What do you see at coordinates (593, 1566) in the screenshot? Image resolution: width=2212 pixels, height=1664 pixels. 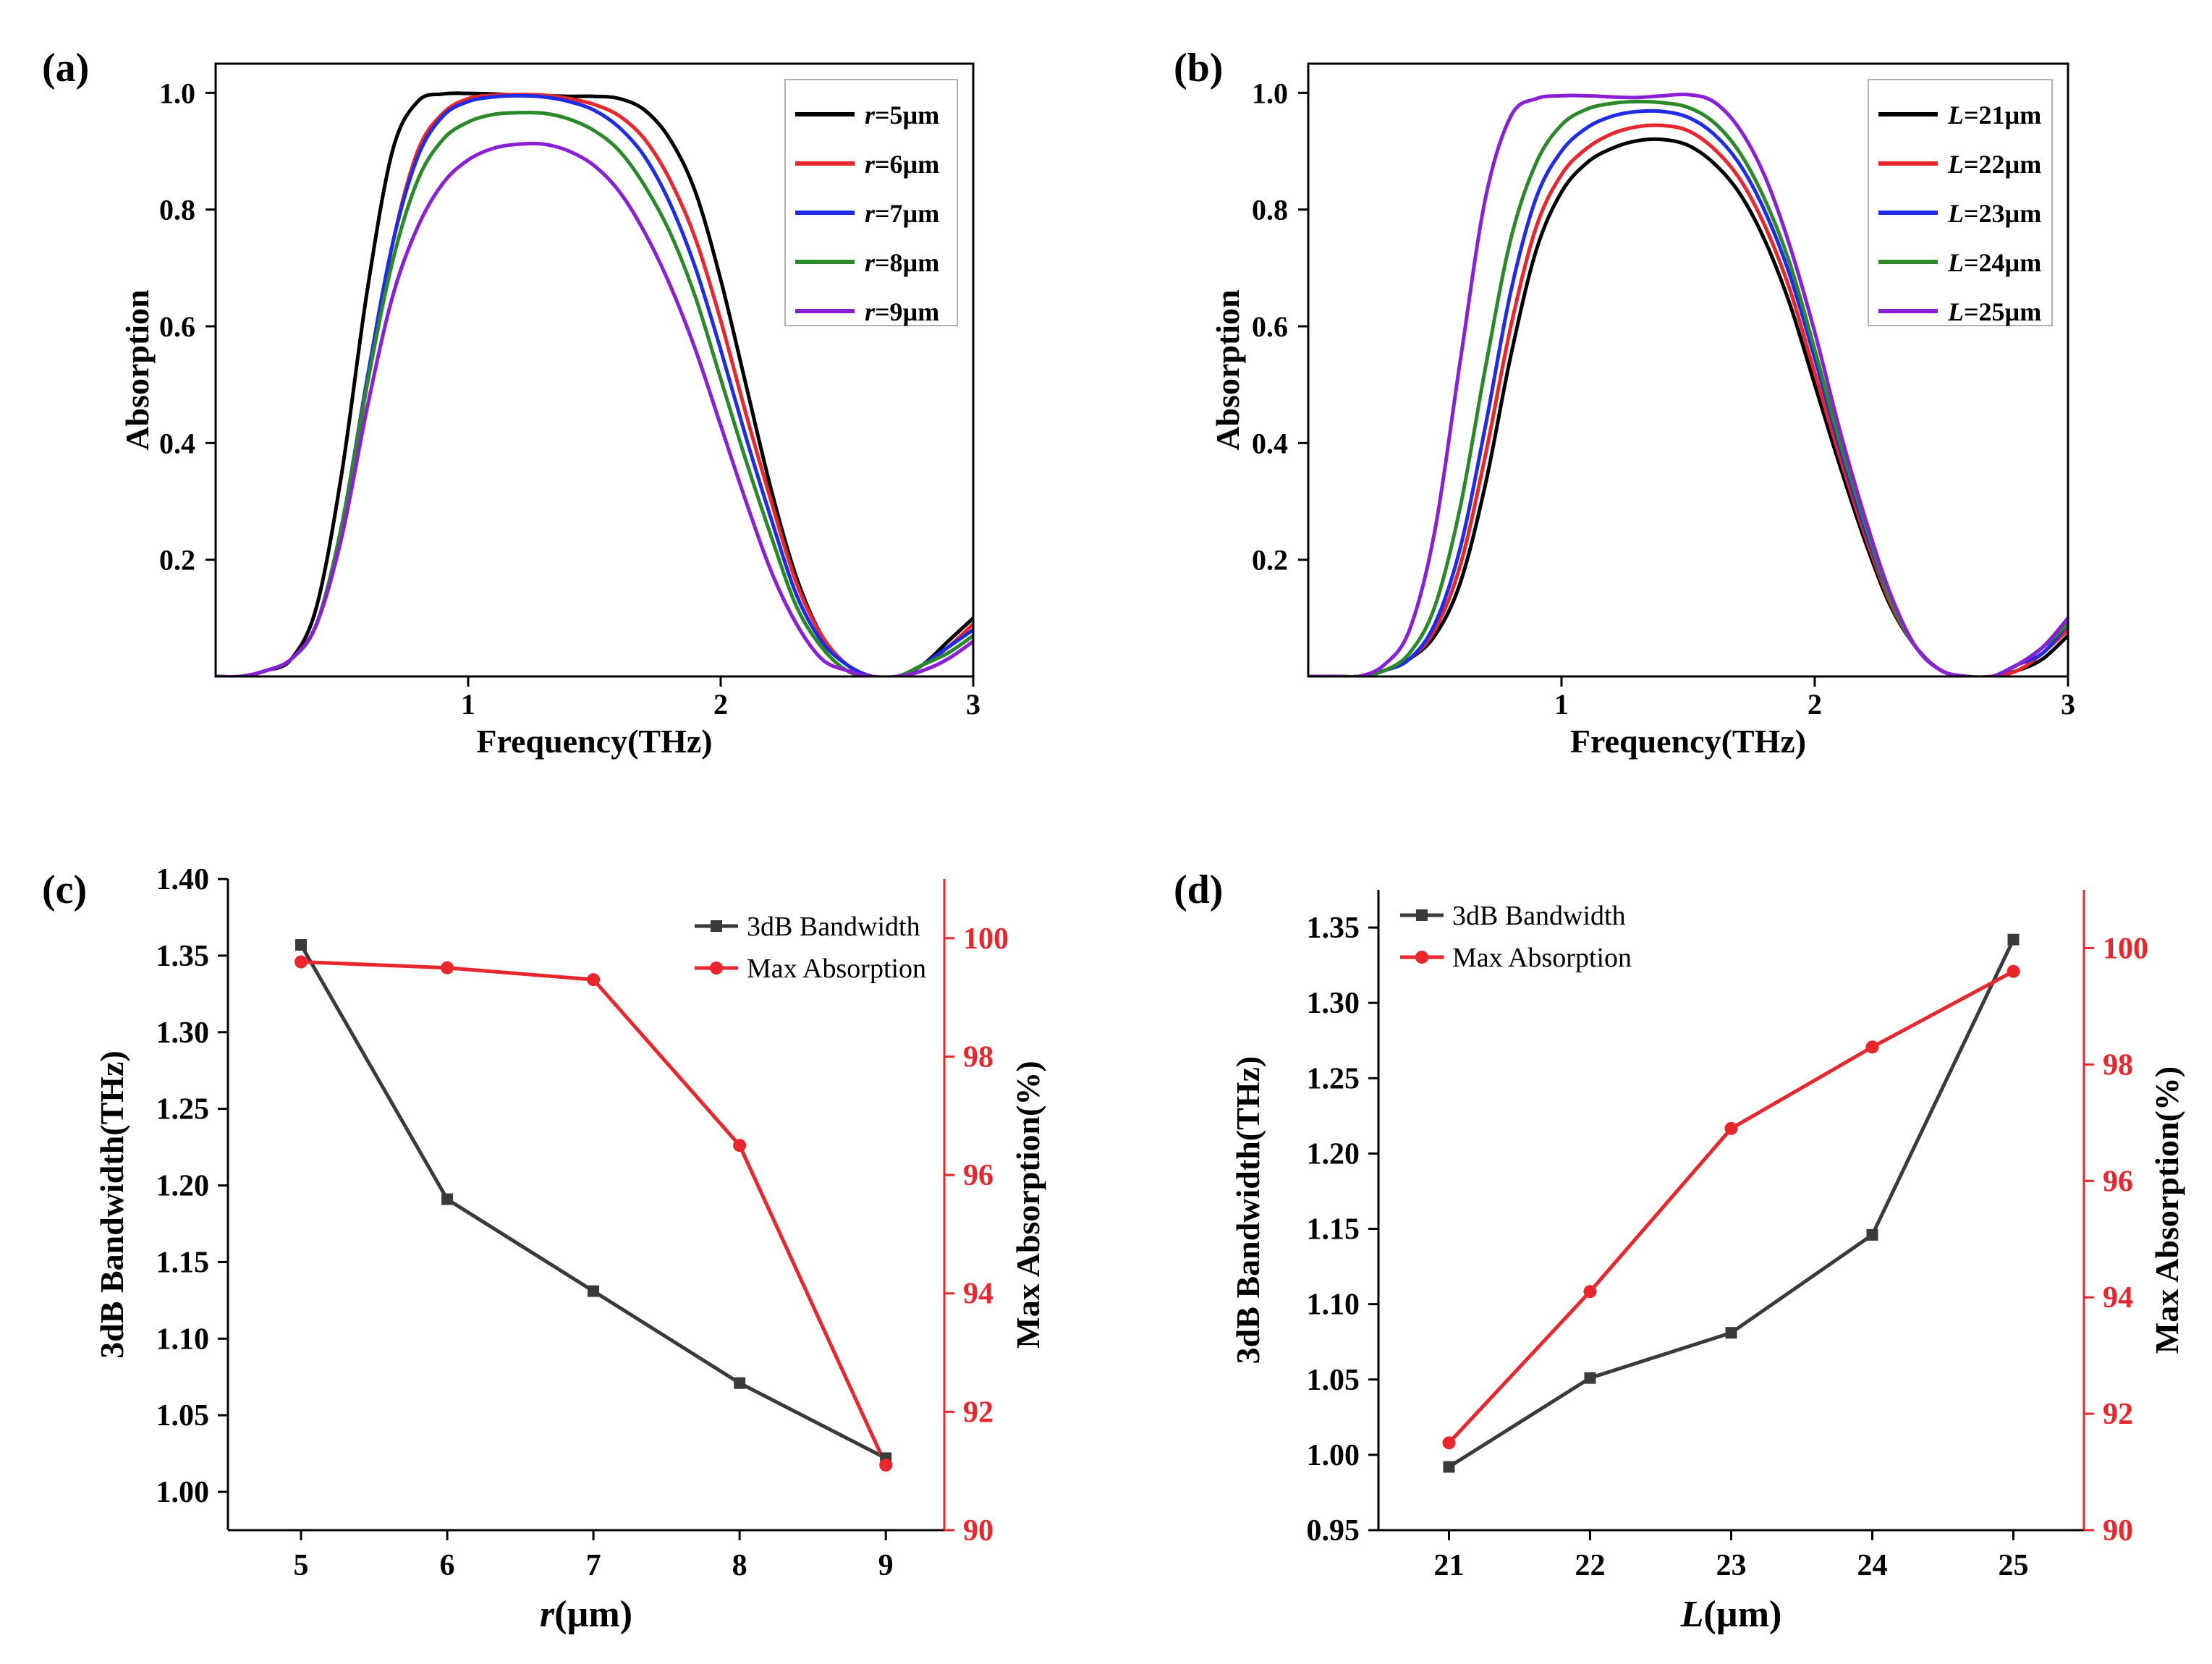 I see `x-tick-label: 7` at bounding box center [593, 1566].